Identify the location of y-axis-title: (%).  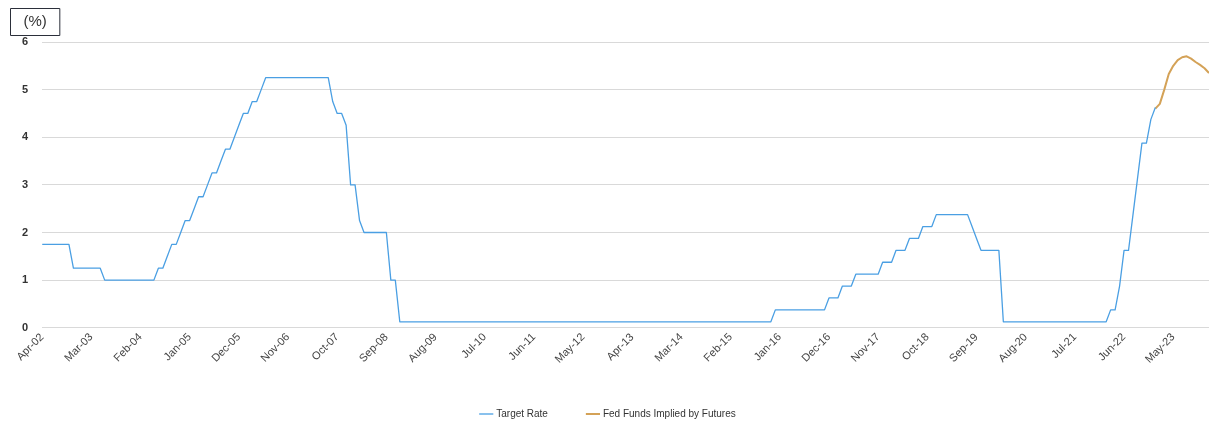
(35, 21).